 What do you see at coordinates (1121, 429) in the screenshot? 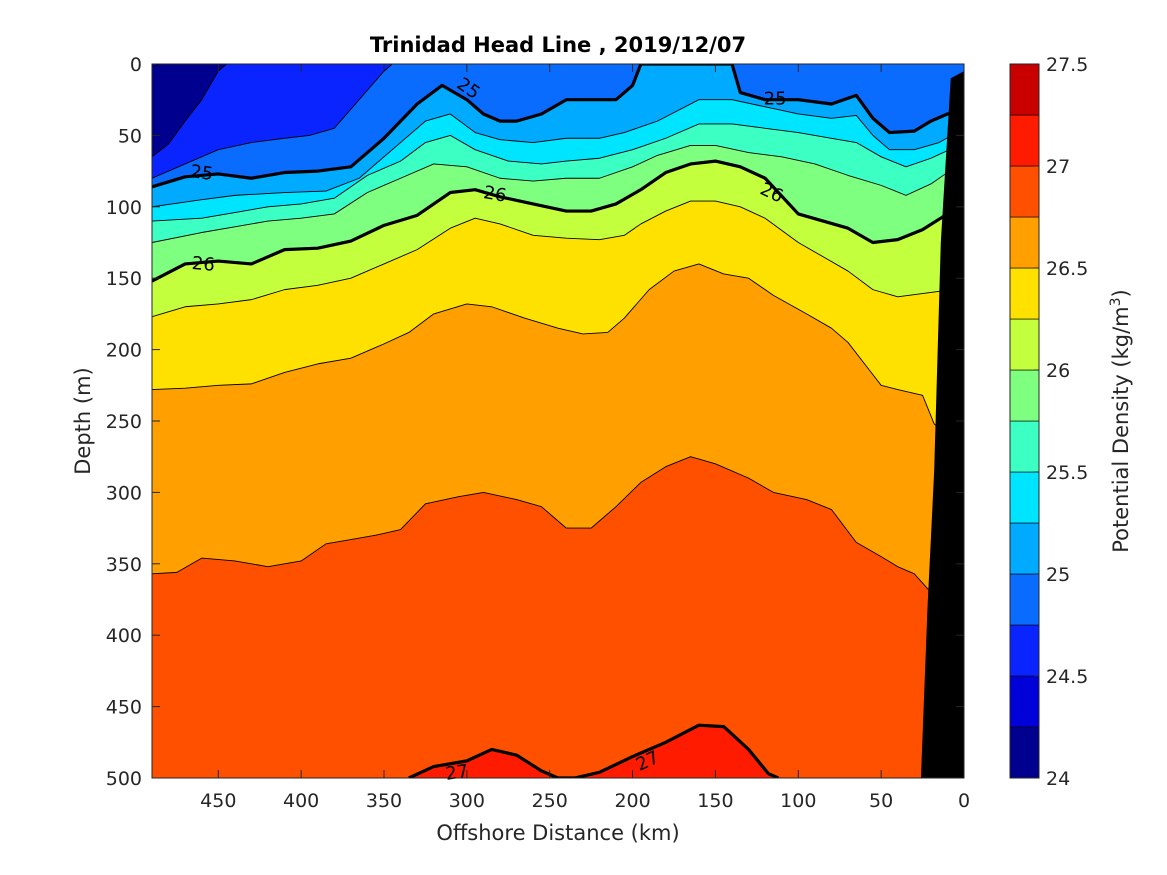
I see `colorbar-label-main: Potential Density (kg/m` at bounding box center [1121, 429].